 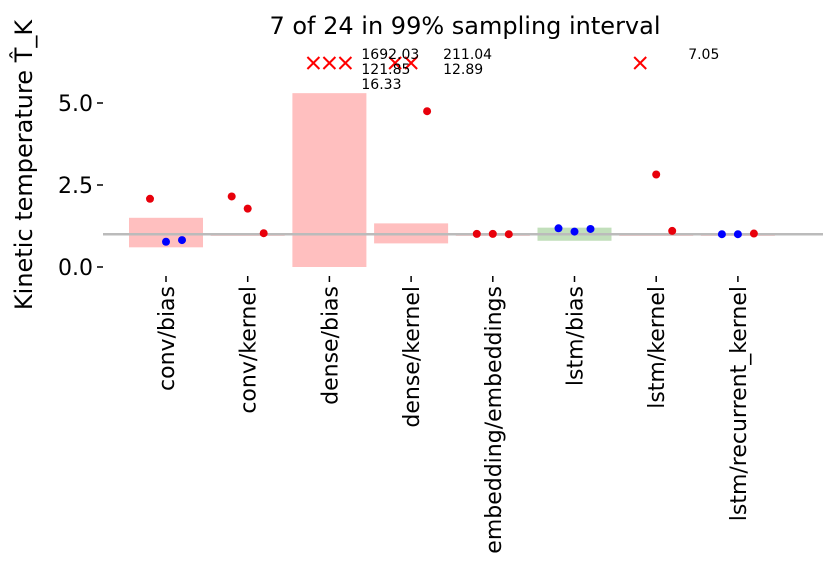 What do you see at coordinates (330, 345) in the screenshot?
I see `x-tick-label-3: dense/bias` at bounding box center [330, 345].